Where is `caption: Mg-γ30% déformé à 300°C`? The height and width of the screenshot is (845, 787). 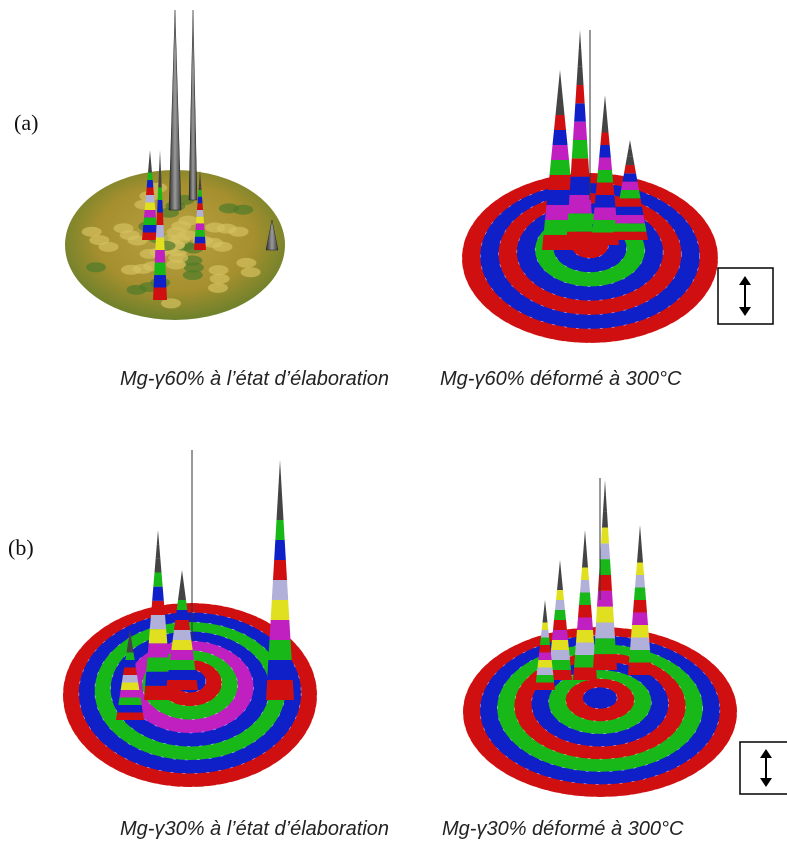
caption: Mg-γ30% déformé à 300°C is located at coordinates (563, 829).